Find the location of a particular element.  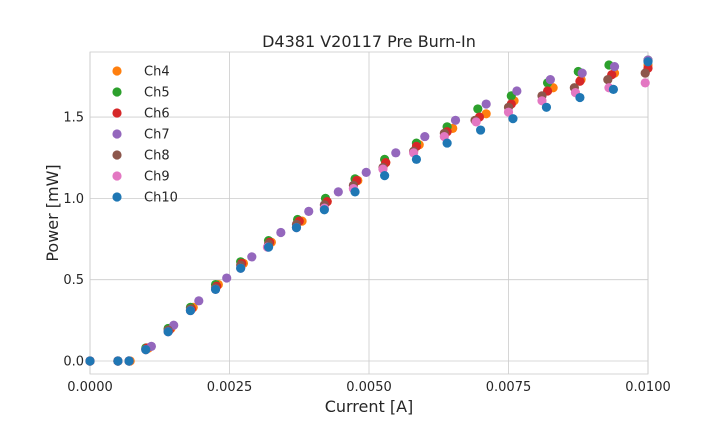

legend: Ch4 Ch5 Ch6 Ch7 Ch8 Ch9 Ch10 is located at coordinates (145, 135).